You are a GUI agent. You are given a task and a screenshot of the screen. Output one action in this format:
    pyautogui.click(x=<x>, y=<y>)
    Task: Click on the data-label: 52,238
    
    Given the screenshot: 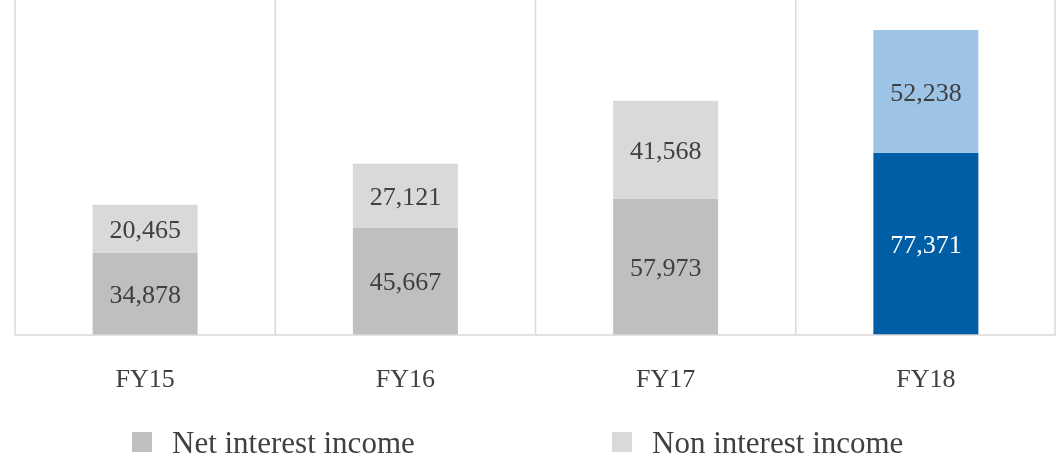 What is the action you would take?
    pyautogui.click(x=926, y=92)
    